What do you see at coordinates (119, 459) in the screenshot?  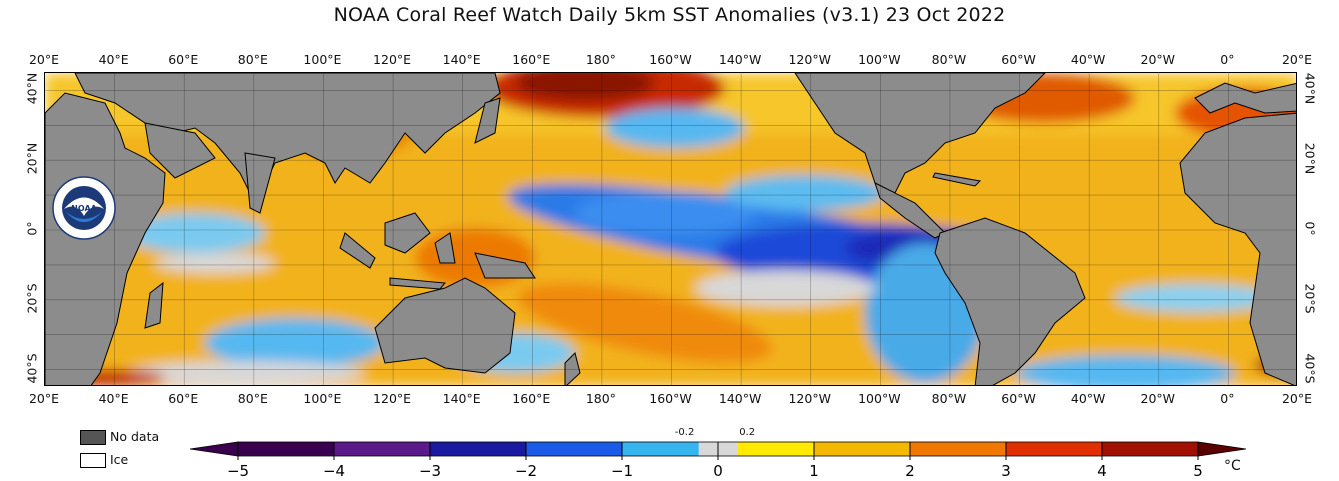 I see `ice-label: Ice` at bounding box center [119, 459].